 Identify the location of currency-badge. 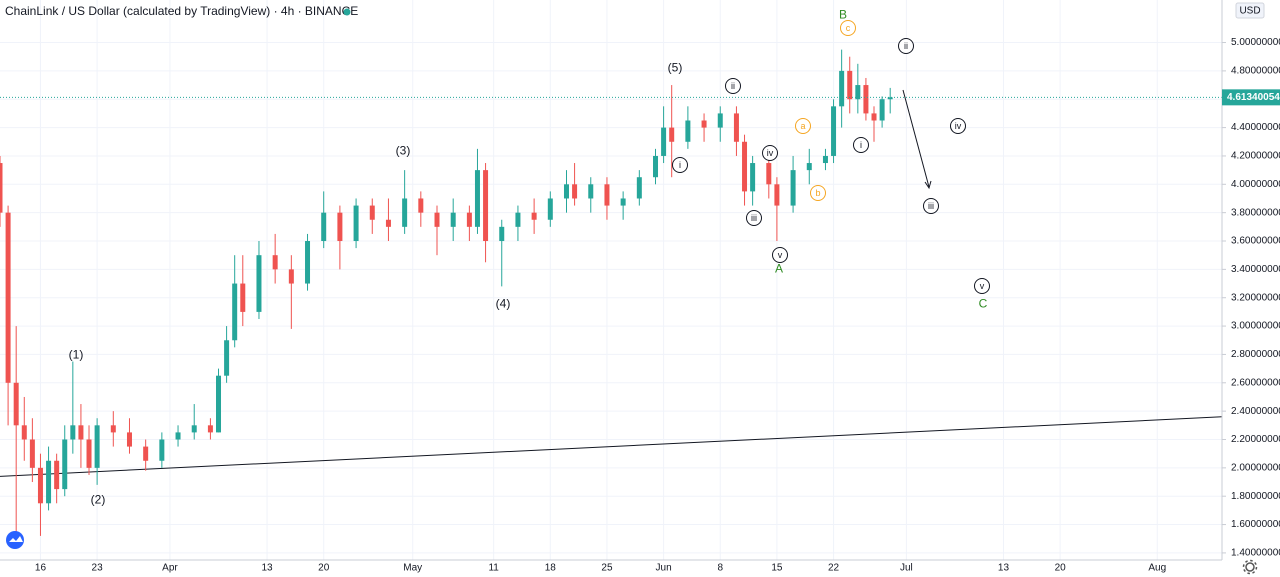
(1250, 10).